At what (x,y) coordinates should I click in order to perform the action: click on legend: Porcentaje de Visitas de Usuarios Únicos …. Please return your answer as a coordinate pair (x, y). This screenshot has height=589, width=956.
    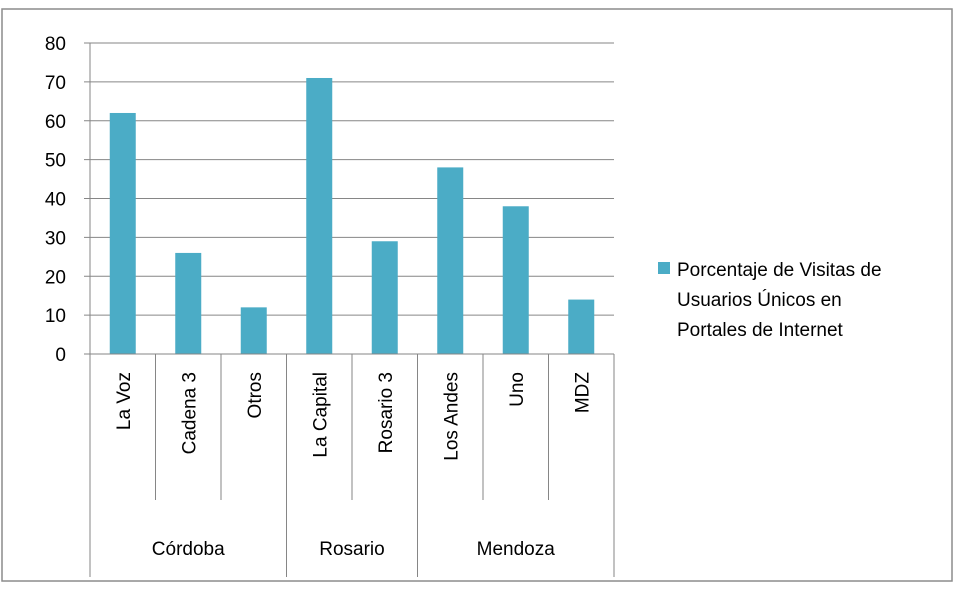
    Looking at the image, I should click on (770, 300).